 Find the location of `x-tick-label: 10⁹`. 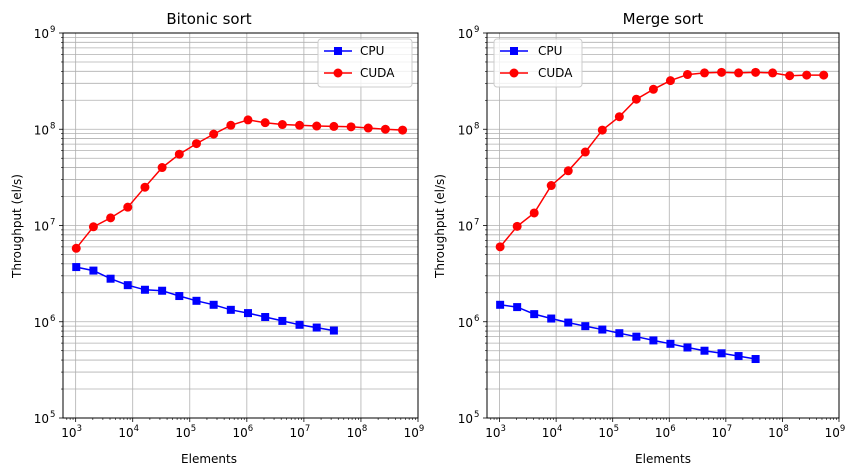

x-tick-label: 10⁹ is located at coordinates (414, 432).